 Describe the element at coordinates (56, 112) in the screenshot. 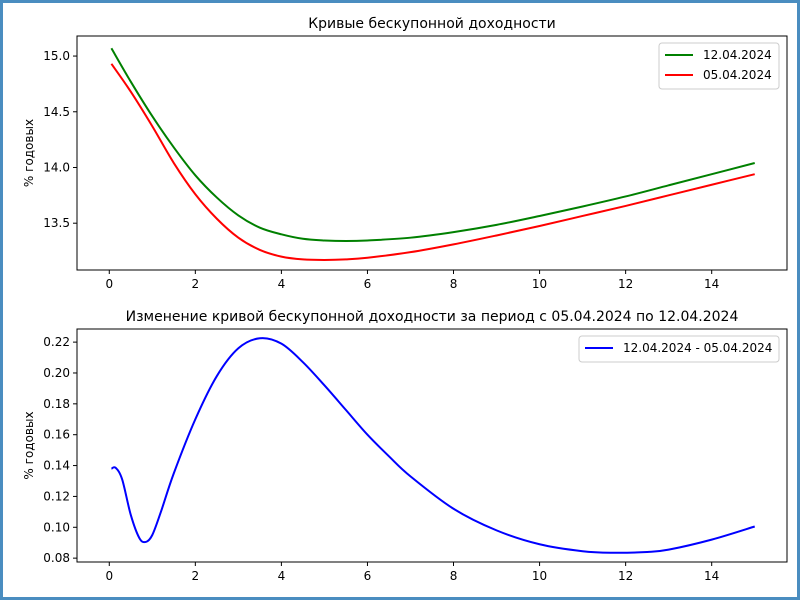

I see `y-tick-label: 14.5` at that location.